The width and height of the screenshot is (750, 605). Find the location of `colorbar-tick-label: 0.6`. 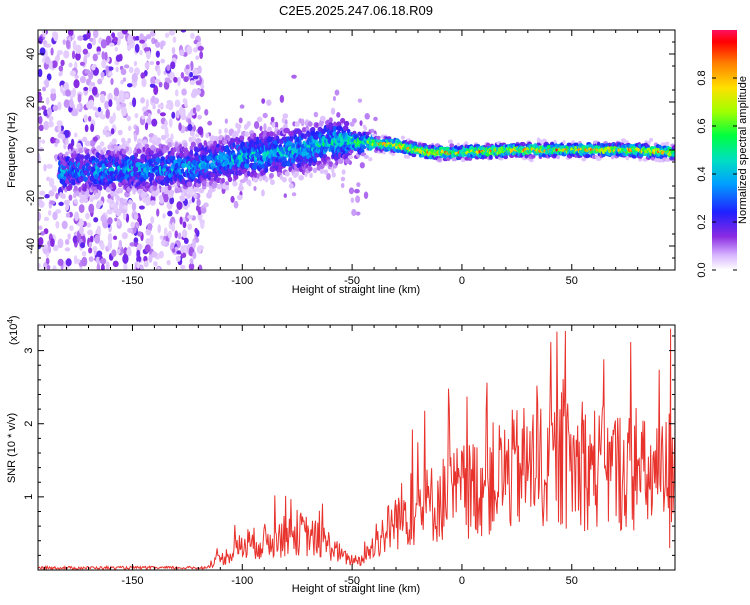

colorbar-tick-label: 0.6 is located at coordinates (702, 125).